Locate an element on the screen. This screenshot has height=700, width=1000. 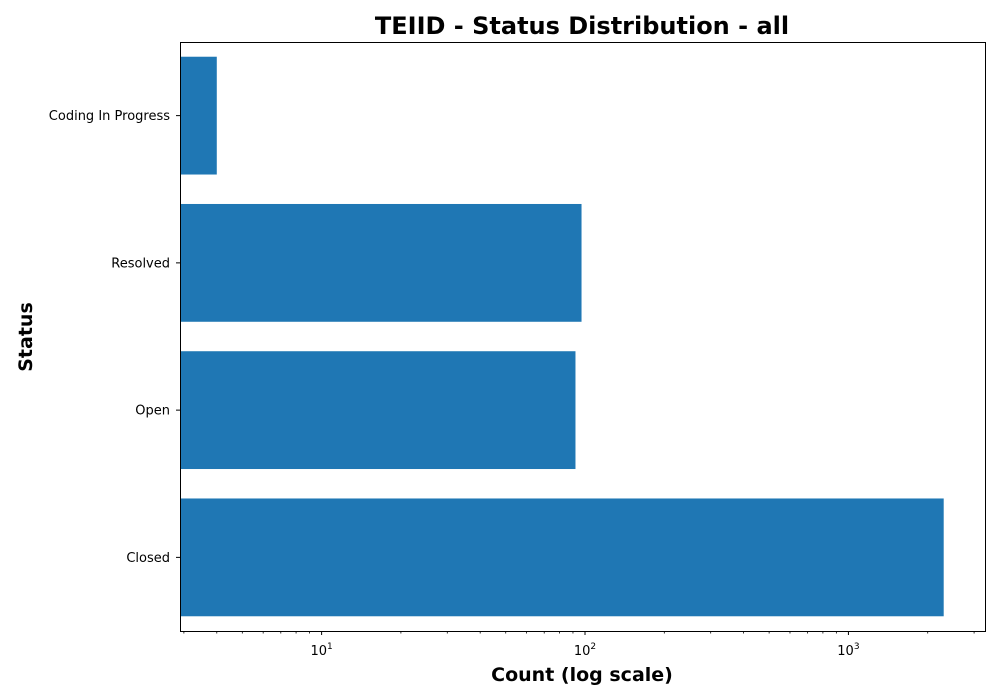
x-tick-label: 10¹ is located at coordinates (321, 650).